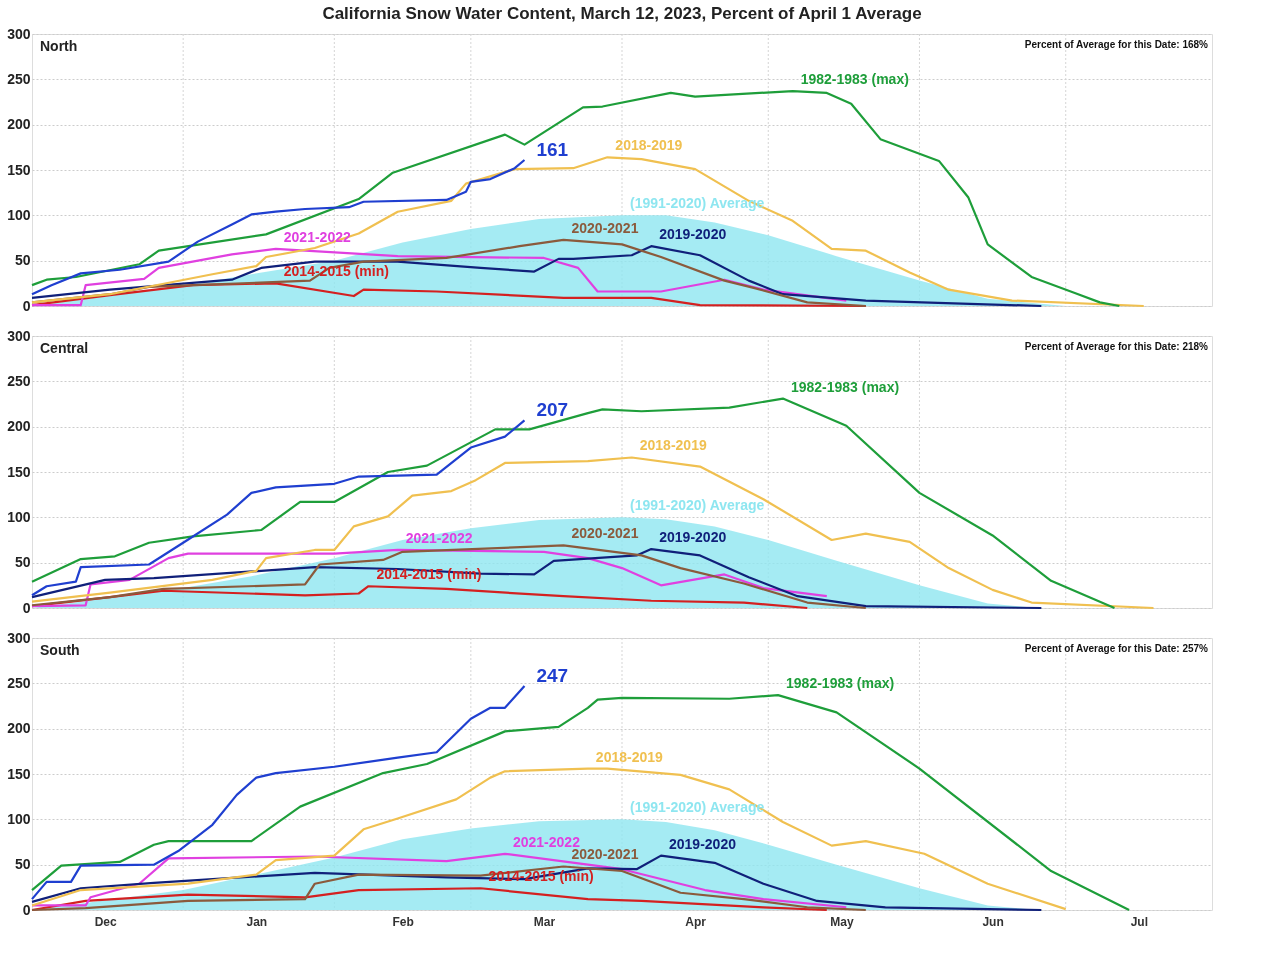 The image size is (1288, 967). Describe the element at coordinates (60, 650) in the screenshot. I see `chart-subtitle: South` at that location.